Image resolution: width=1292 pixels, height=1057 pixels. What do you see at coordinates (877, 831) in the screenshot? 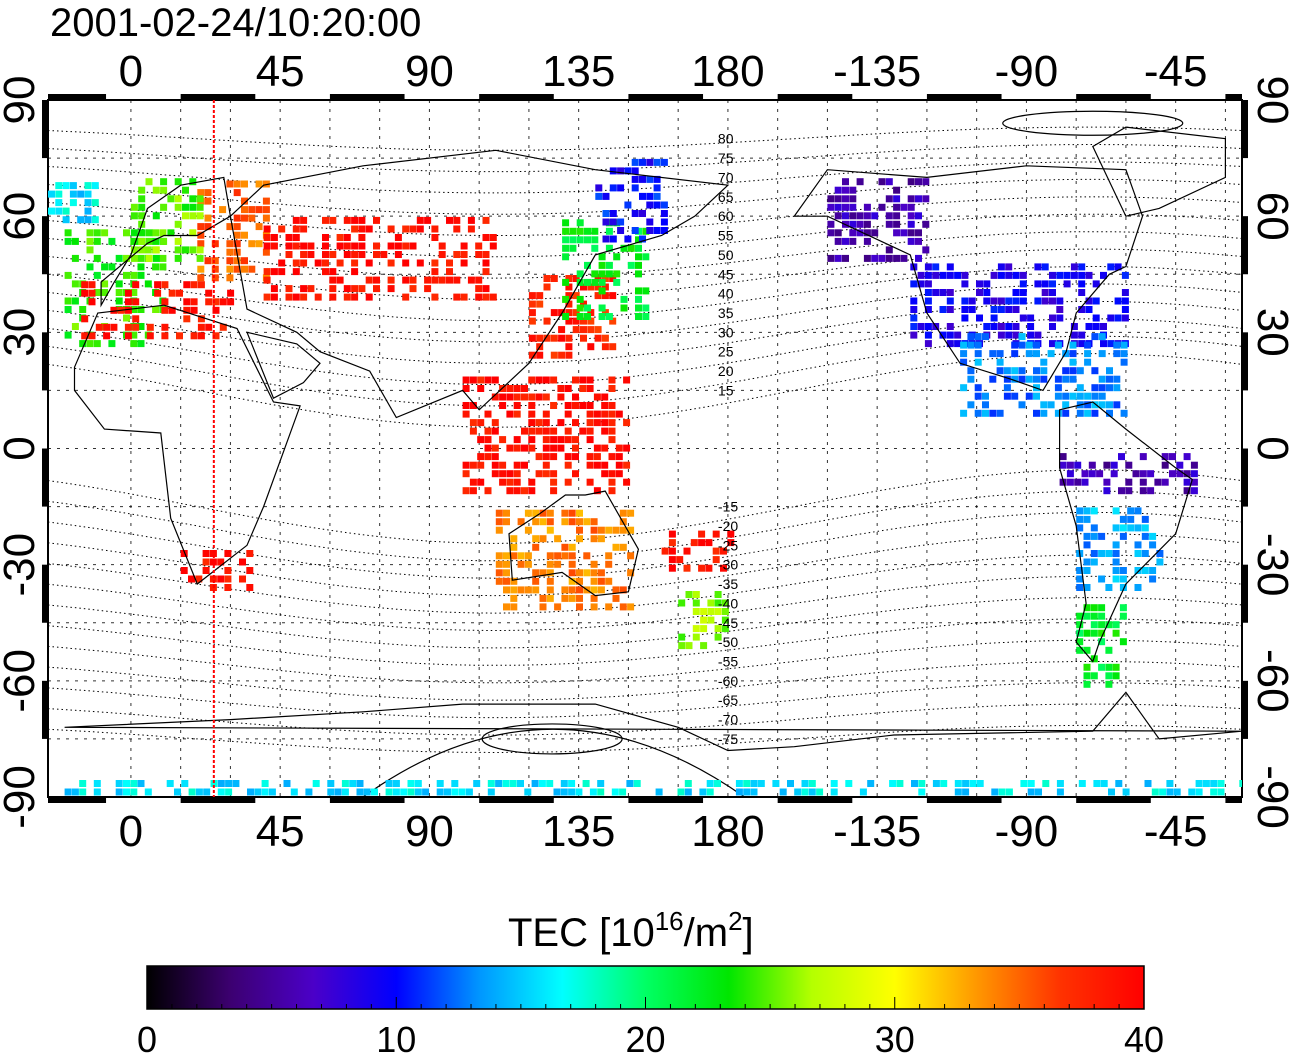
I see `bottom-lon-tick-label: -135` at bounding box center [877, 831].